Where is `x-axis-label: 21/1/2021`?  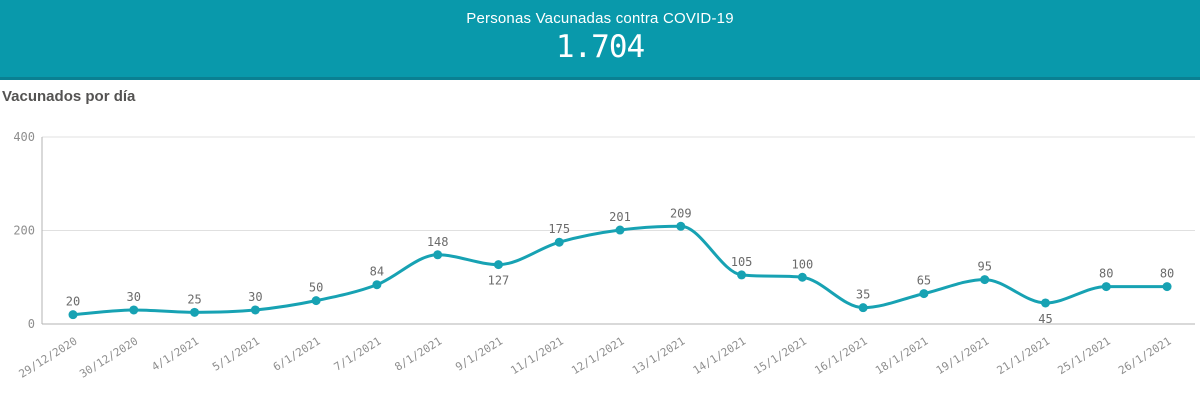
x-axis-label: 21/1/2021 is located at coordinates (1023, 356).